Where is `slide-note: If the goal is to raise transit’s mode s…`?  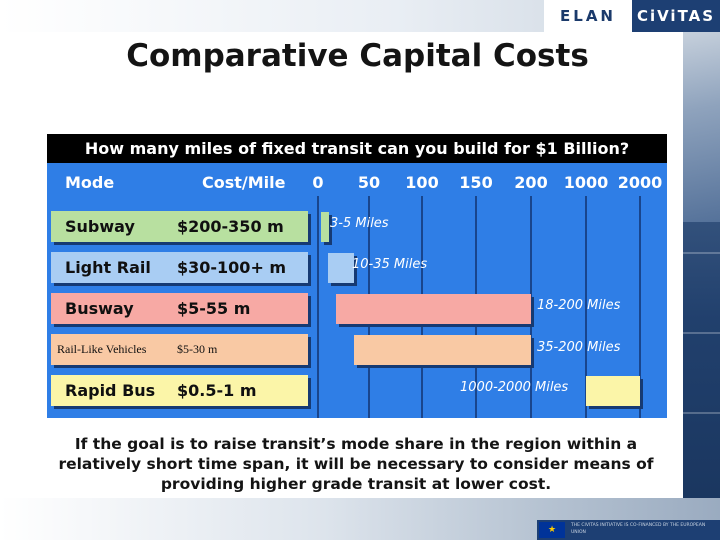
slide-note: If the goal is to raise transit’s mode s… is located at coordinates (356, 464).